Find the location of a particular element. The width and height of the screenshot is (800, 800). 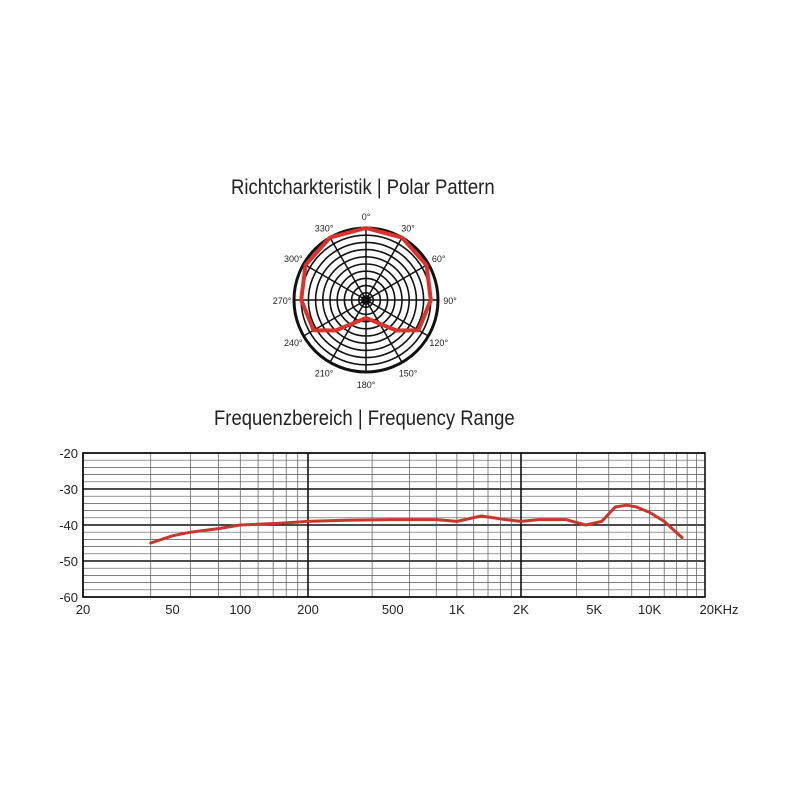

polar-angle-label: 180° is located at coordinates (366, 385).